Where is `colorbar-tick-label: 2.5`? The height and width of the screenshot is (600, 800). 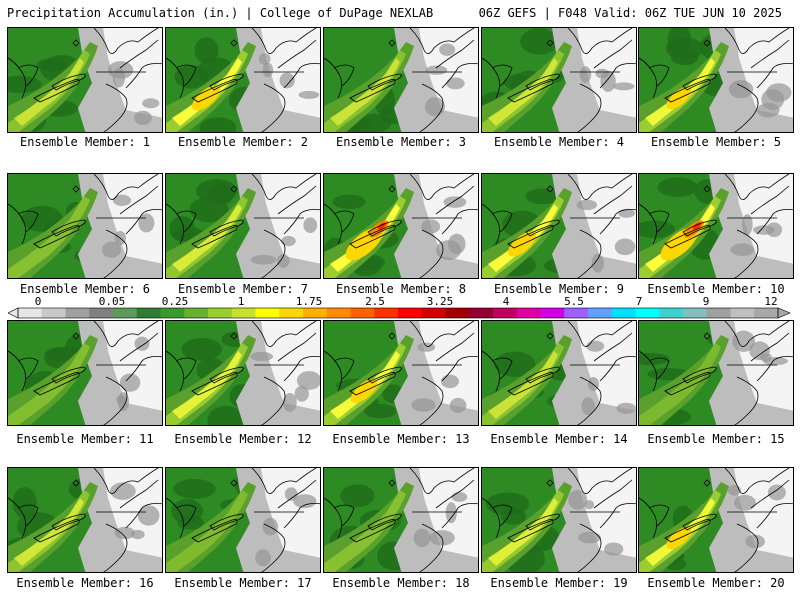 colorbar-tick-label: 2.5 is located at coordinates (375, 302).